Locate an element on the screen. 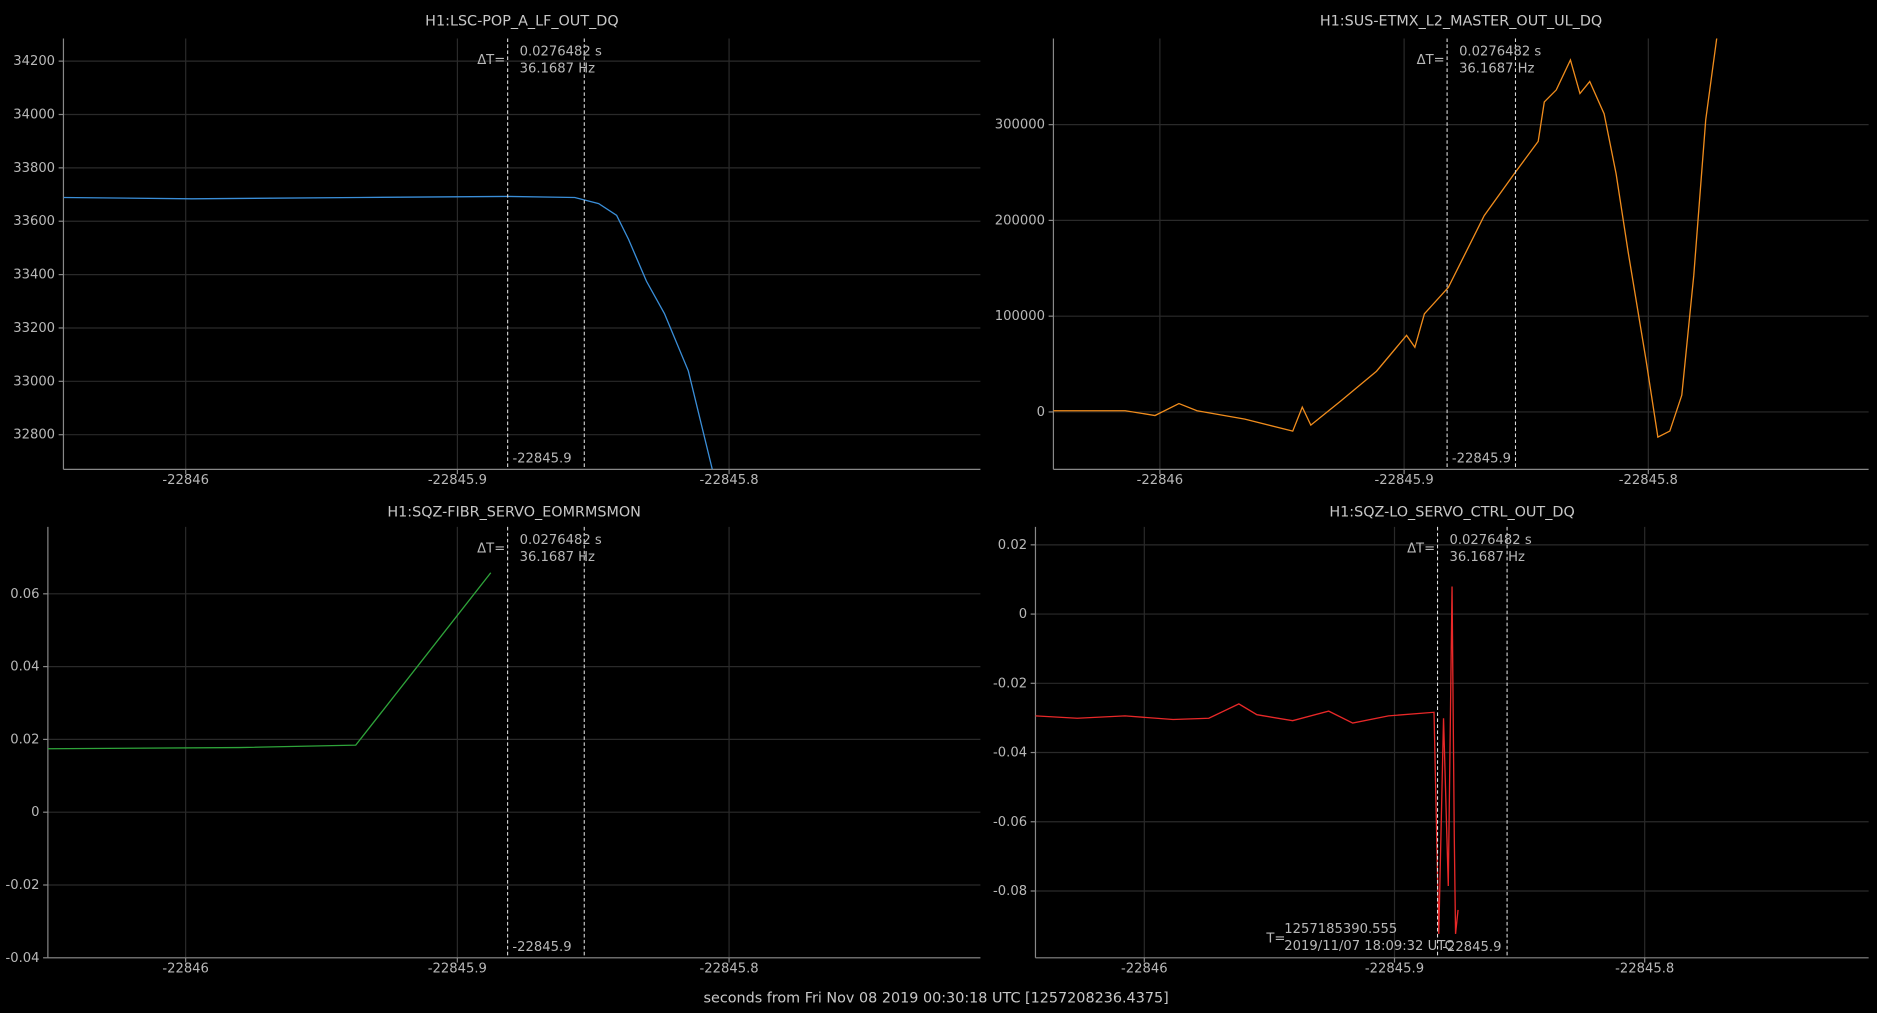 The width and height of the screenshot is (1877, 1013). y-tick-label: 100000 is located at coordinates (1020, 316).